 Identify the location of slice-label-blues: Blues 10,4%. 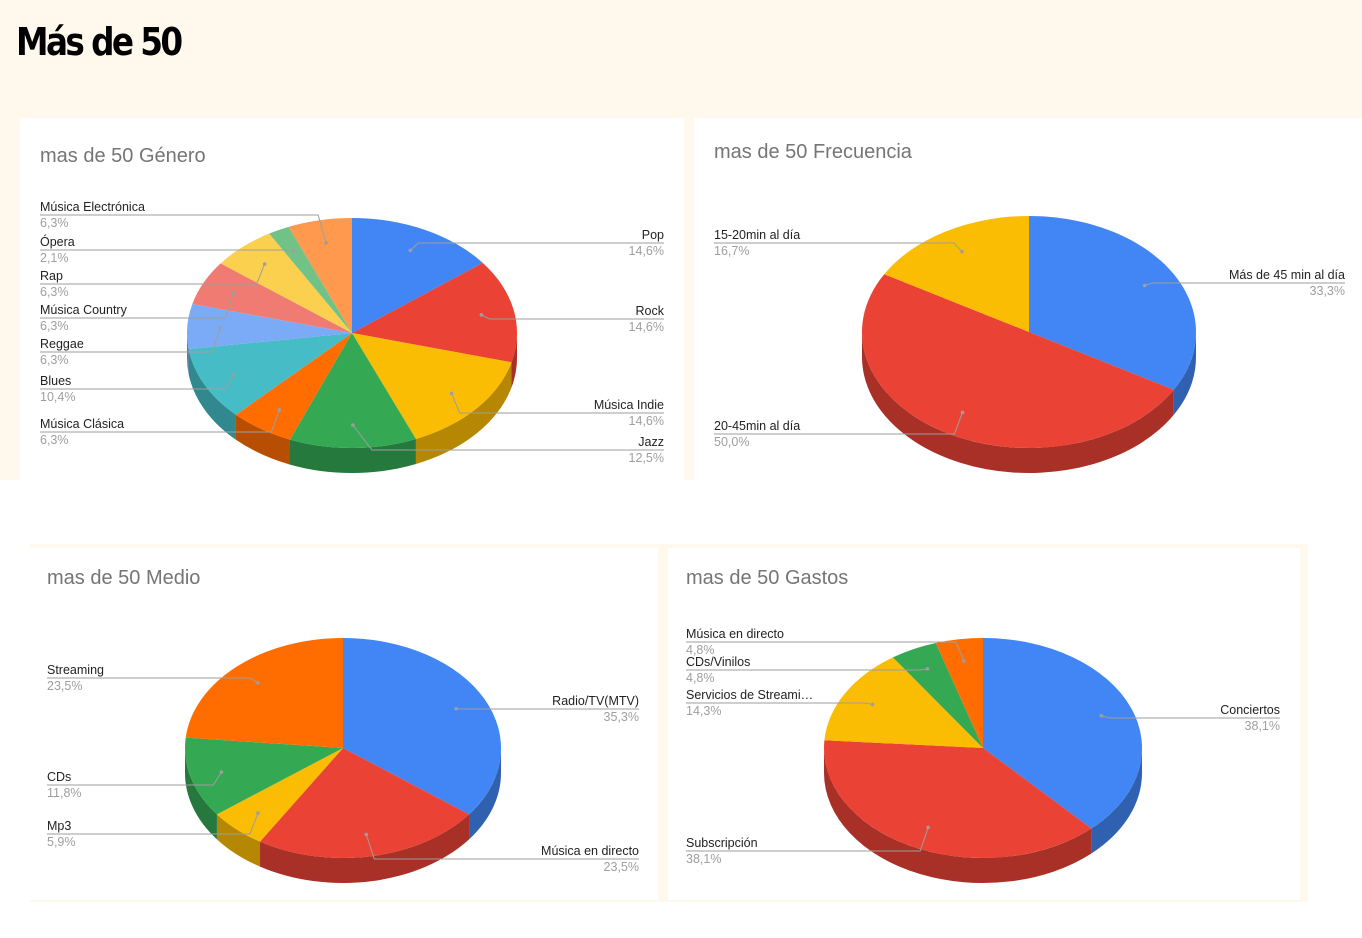
(57, 389).